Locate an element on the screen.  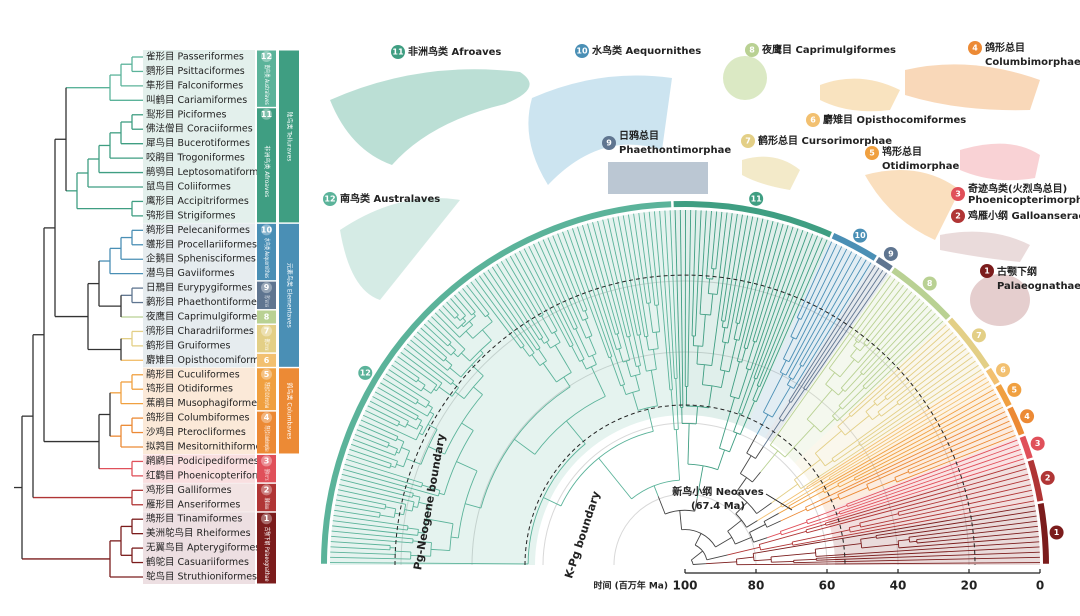
order-label: 叫鹤目 Cariamiformes is located at coordinates (196, 100).